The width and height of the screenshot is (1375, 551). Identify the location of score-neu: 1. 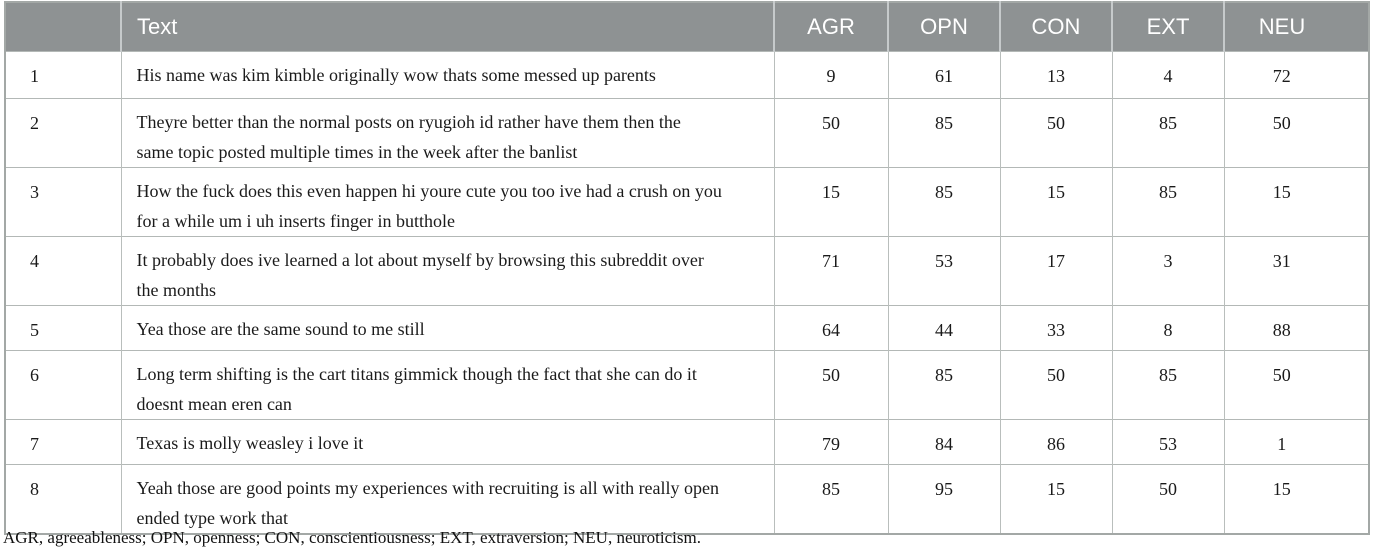
(1296, 442).